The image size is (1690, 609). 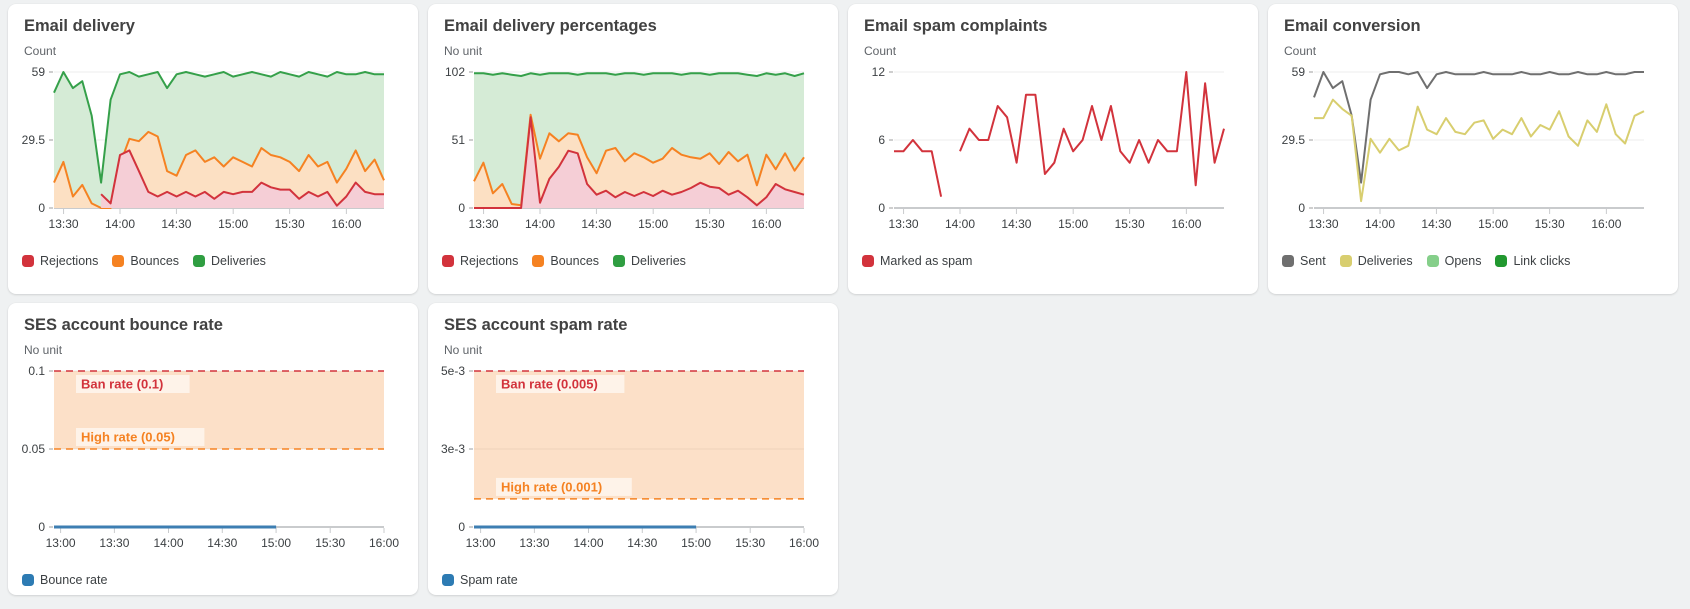 What do you see at coordinates (128, 437) in the screenshot?
I see `threshold-label: High rate (0.05)` at bounding box center [128, 437].